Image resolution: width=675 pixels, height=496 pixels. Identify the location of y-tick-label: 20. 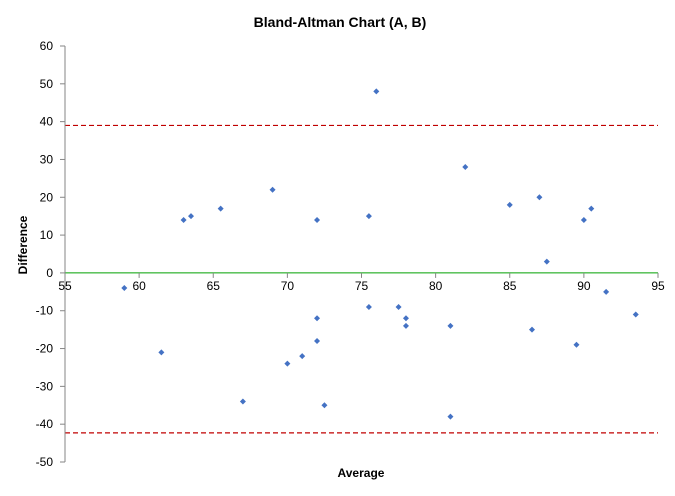
(47, 197).